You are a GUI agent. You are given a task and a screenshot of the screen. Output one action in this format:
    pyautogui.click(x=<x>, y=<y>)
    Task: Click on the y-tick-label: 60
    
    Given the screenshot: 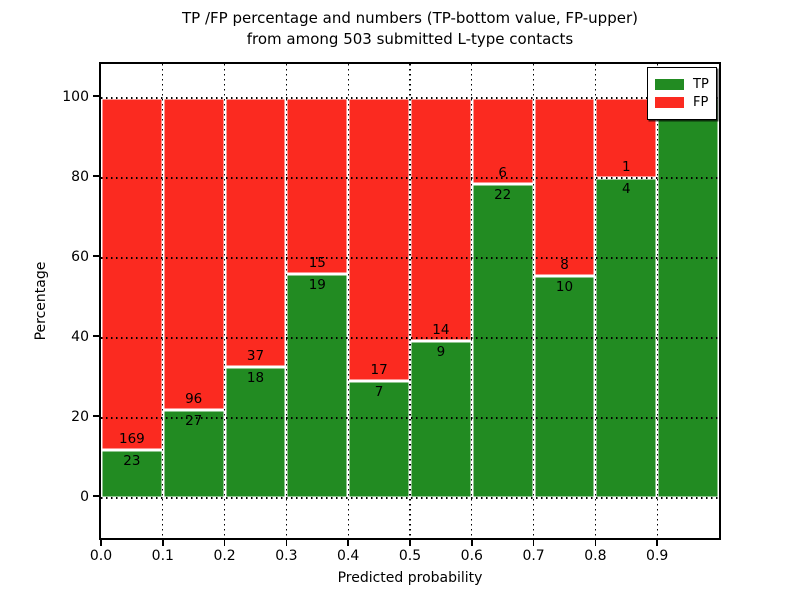 What is the action you would take?
    pyautogui.click(x=80, y=257)
    